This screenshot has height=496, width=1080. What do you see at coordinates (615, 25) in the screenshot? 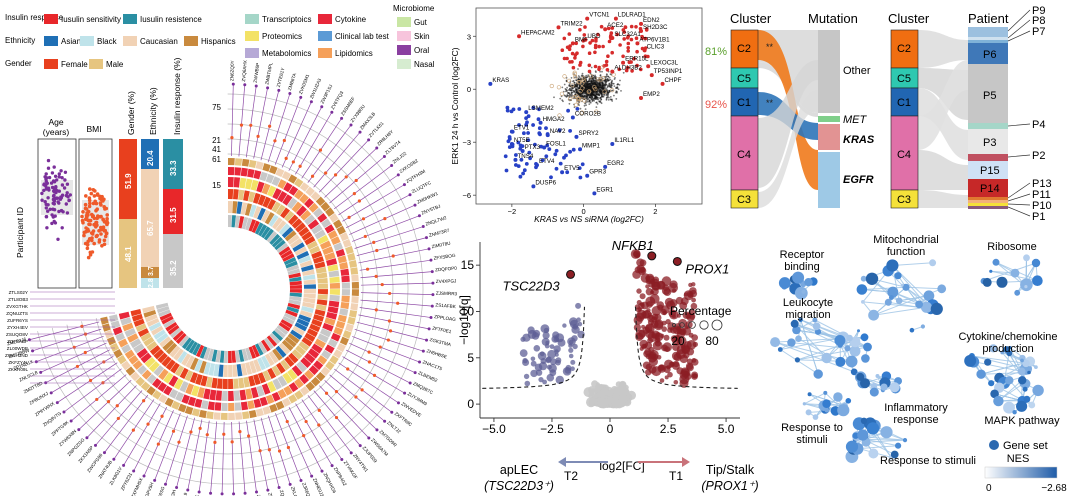
I see `up-gene-label: ACE2` at bounding box center [615, 25].